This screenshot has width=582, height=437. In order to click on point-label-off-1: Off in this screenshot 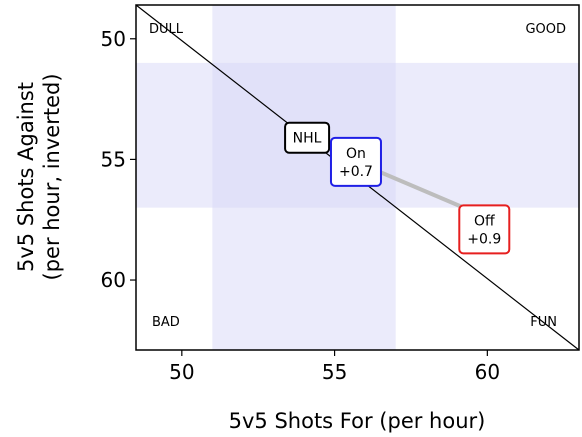, I will do `click(484, 221)`.